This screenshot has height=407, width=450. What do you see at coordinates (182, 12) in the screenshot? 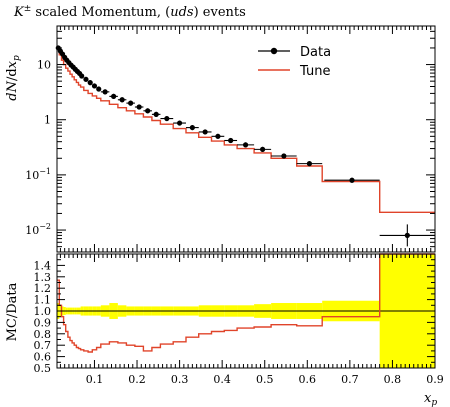
I see `title-italic: uds` at bounding box center [182, 12].